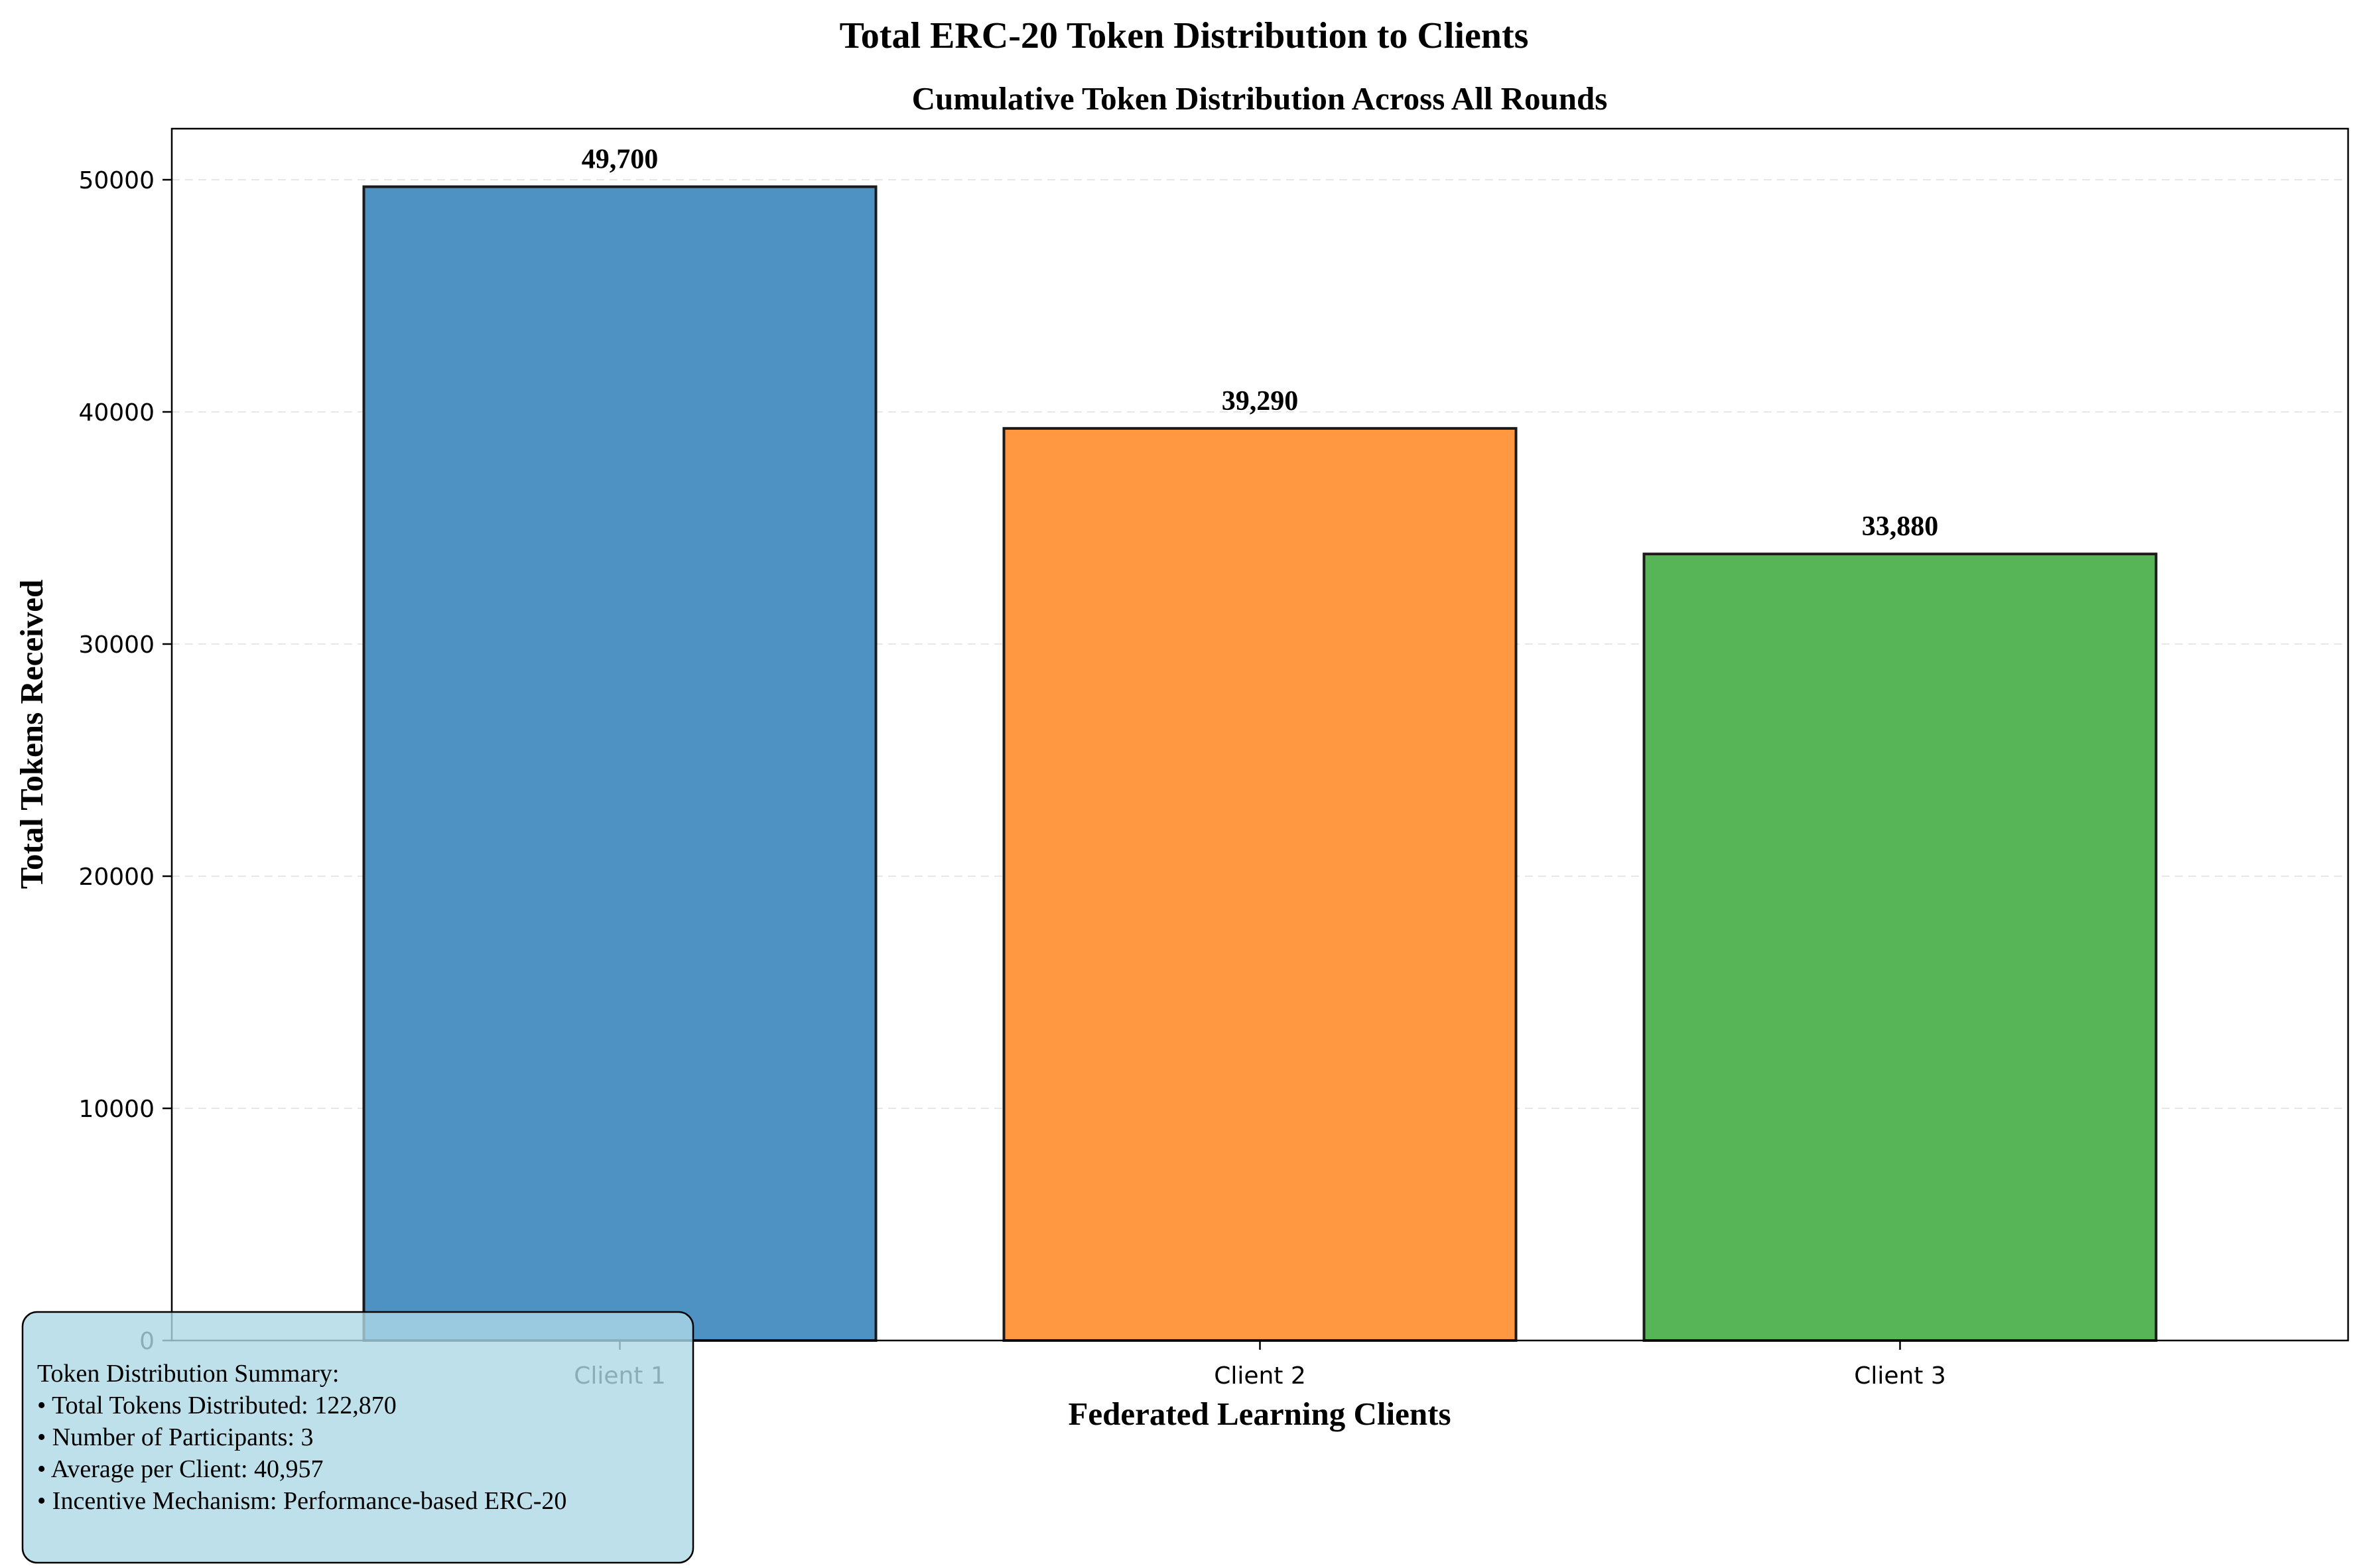  Describe the element at coordinates (116, 878) in the screenshot. I see `y-tick-label: 20000` at that location.